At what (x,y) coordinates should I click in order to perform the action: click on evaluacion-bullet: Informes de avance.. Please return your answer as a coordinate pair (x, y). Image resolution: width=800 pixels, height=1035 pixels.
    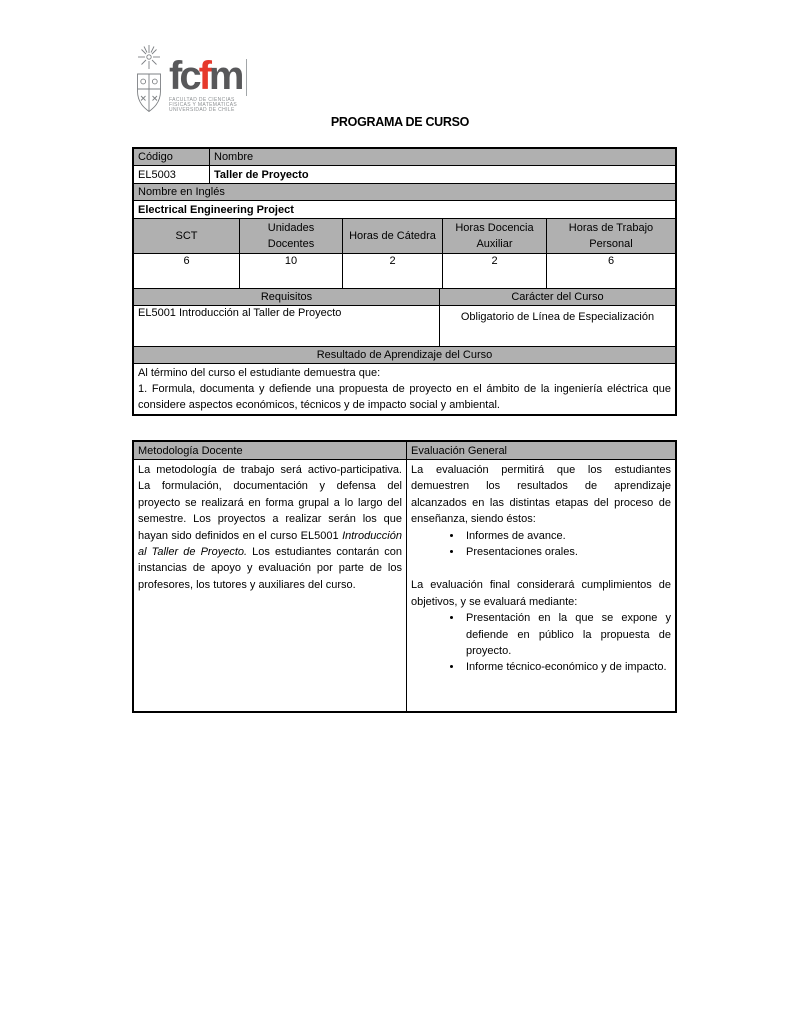
    Looking at the image, I should click on (567, 536).